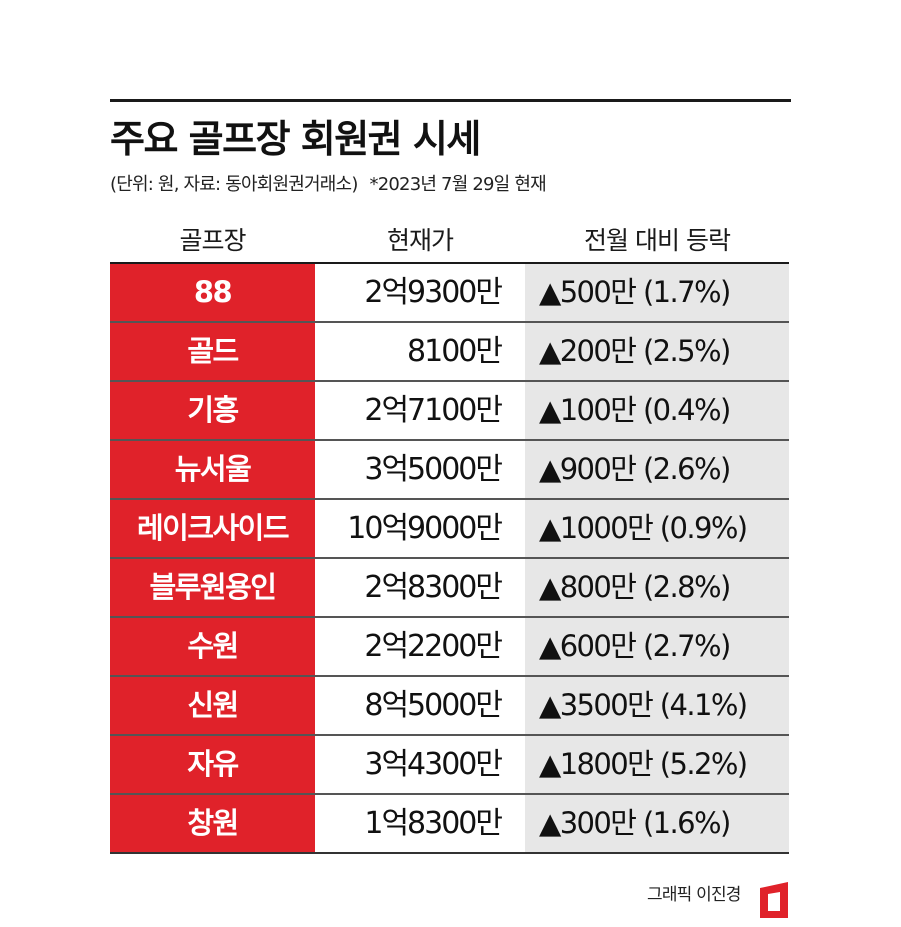 The width and height of the screenshot is (901, 927). I want to click on unit-source-note: (단위: 원, 자료: 동아회원권거래소), so click(234, 184).